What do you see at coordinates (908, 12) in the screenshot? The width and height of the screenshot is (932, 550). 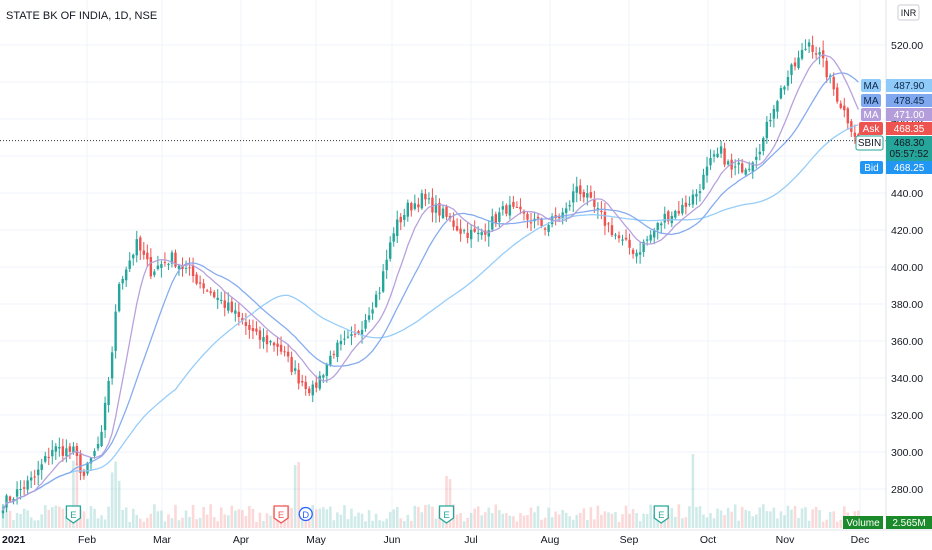 I see `currency-badge: INR` at bounding box center [908, 12].